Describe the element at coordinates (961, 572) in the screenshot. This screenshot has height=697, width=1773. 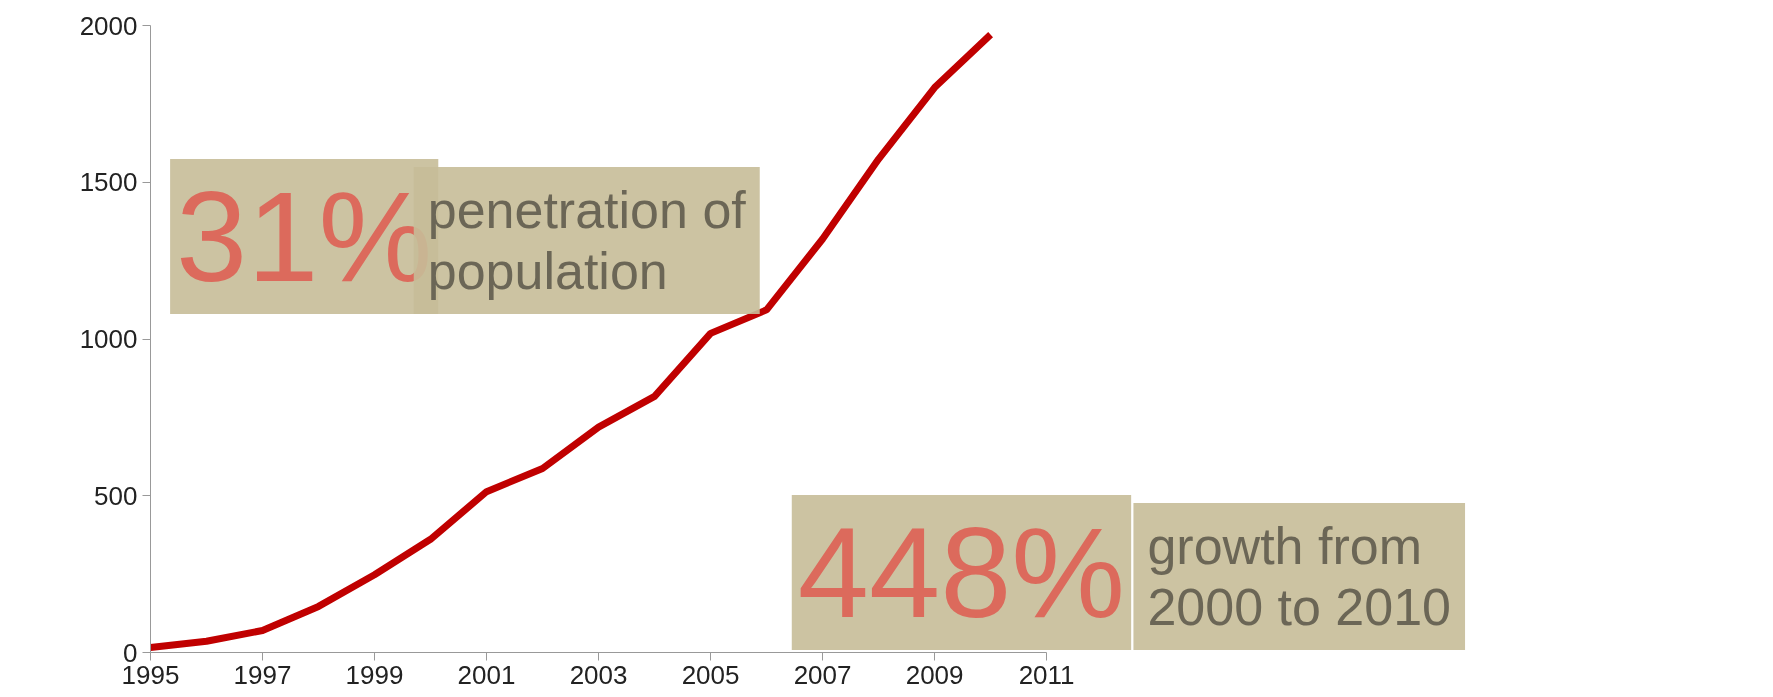
I see `annotation: 448%` at that location.